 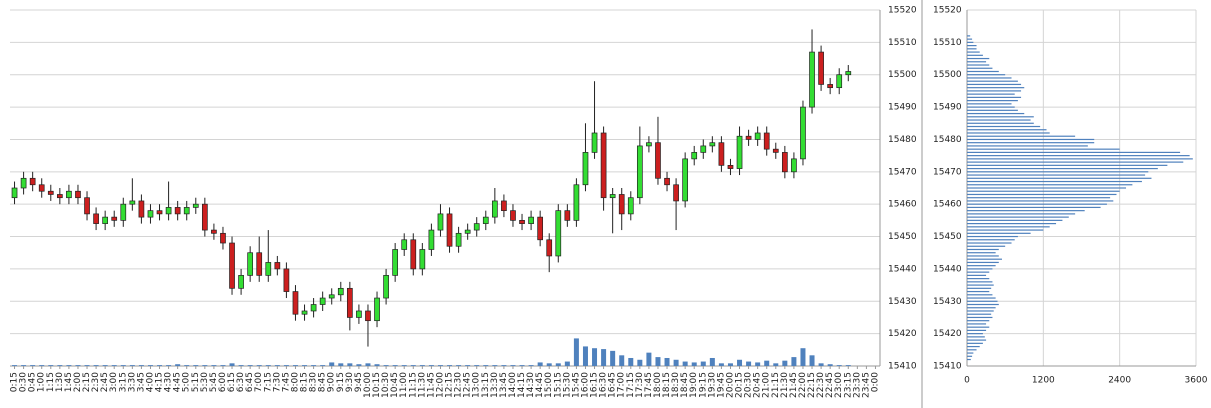 What do you see at coordinates (604, 385) in the screenshot?
I see `x-tick-label: 16:30` at bounding box center [604, 385].